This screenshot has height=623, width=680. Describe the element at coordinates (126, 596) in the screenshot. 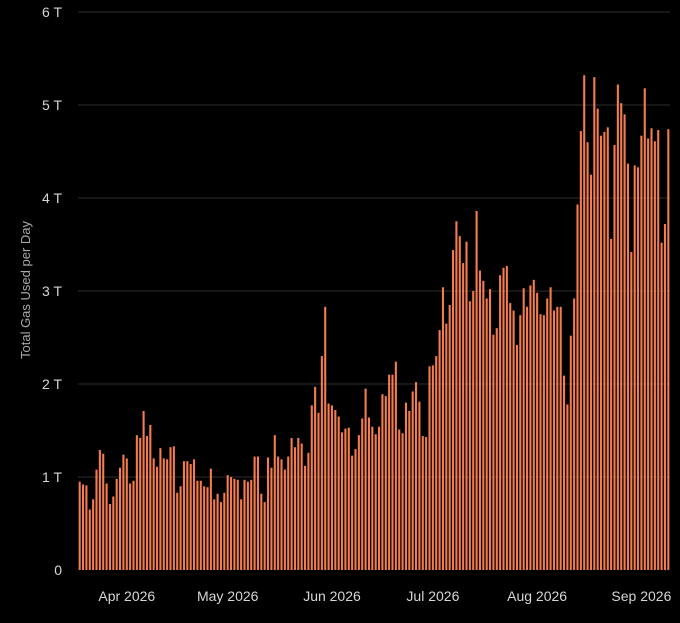

I see `x-tick-label: Apr 2026` at that location.